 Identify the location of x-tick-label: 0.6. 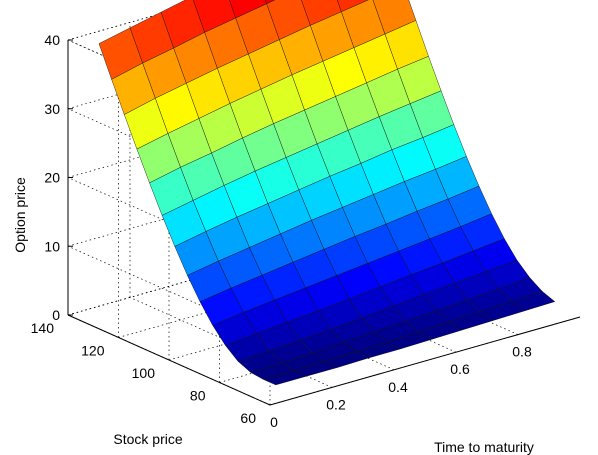
(460, 369).